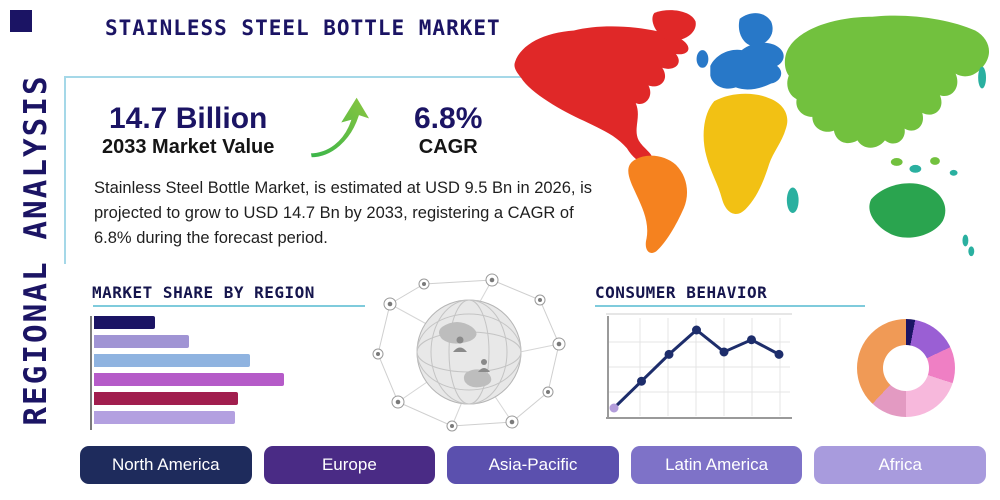 The width and height of the screenshot is (1000, 500). What do you see at coordinates (745, 153) in the screenshot?
I see `map-africa` at bounding box center [745, 153].